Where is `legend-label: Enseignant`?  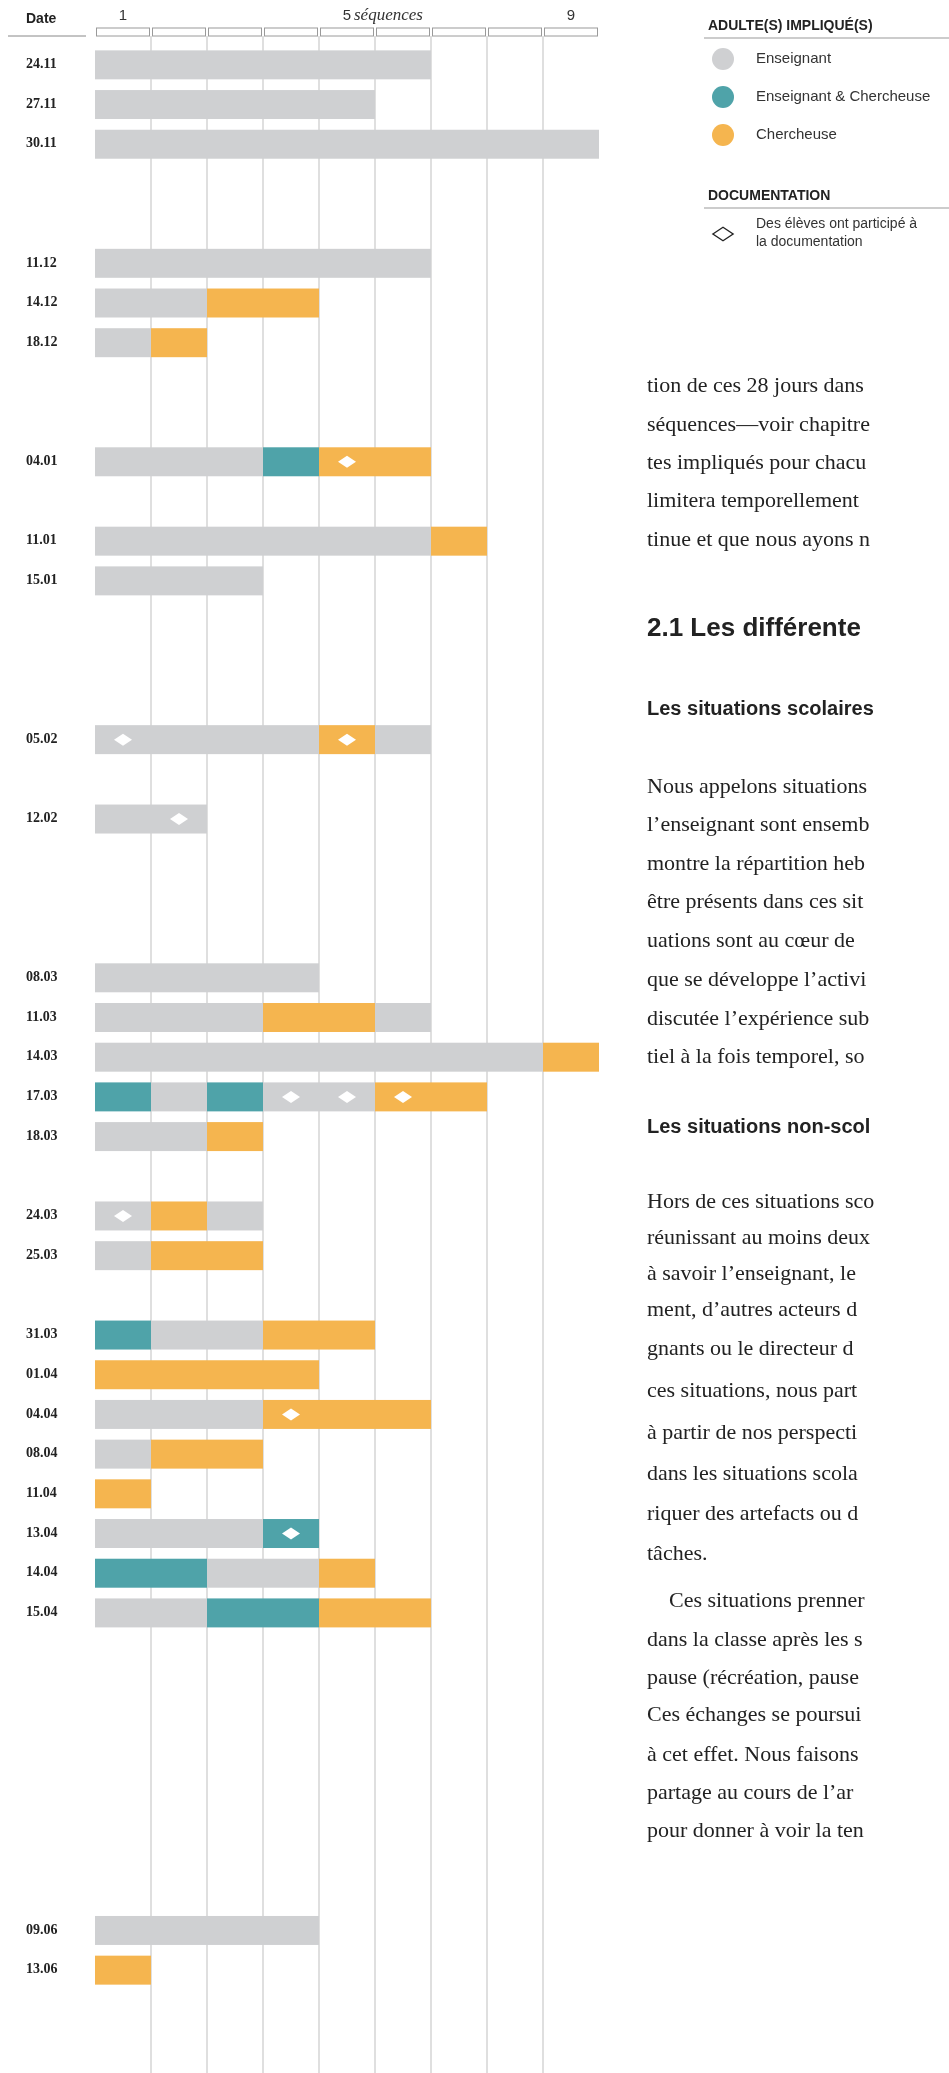
legend-label: Enseignant is located at coordinates (794, 57).